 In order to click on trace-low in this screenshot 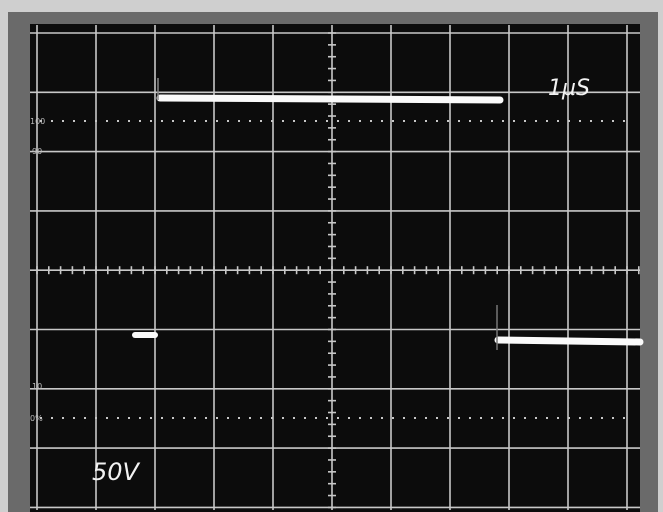, I will do `click(569, 341)`.